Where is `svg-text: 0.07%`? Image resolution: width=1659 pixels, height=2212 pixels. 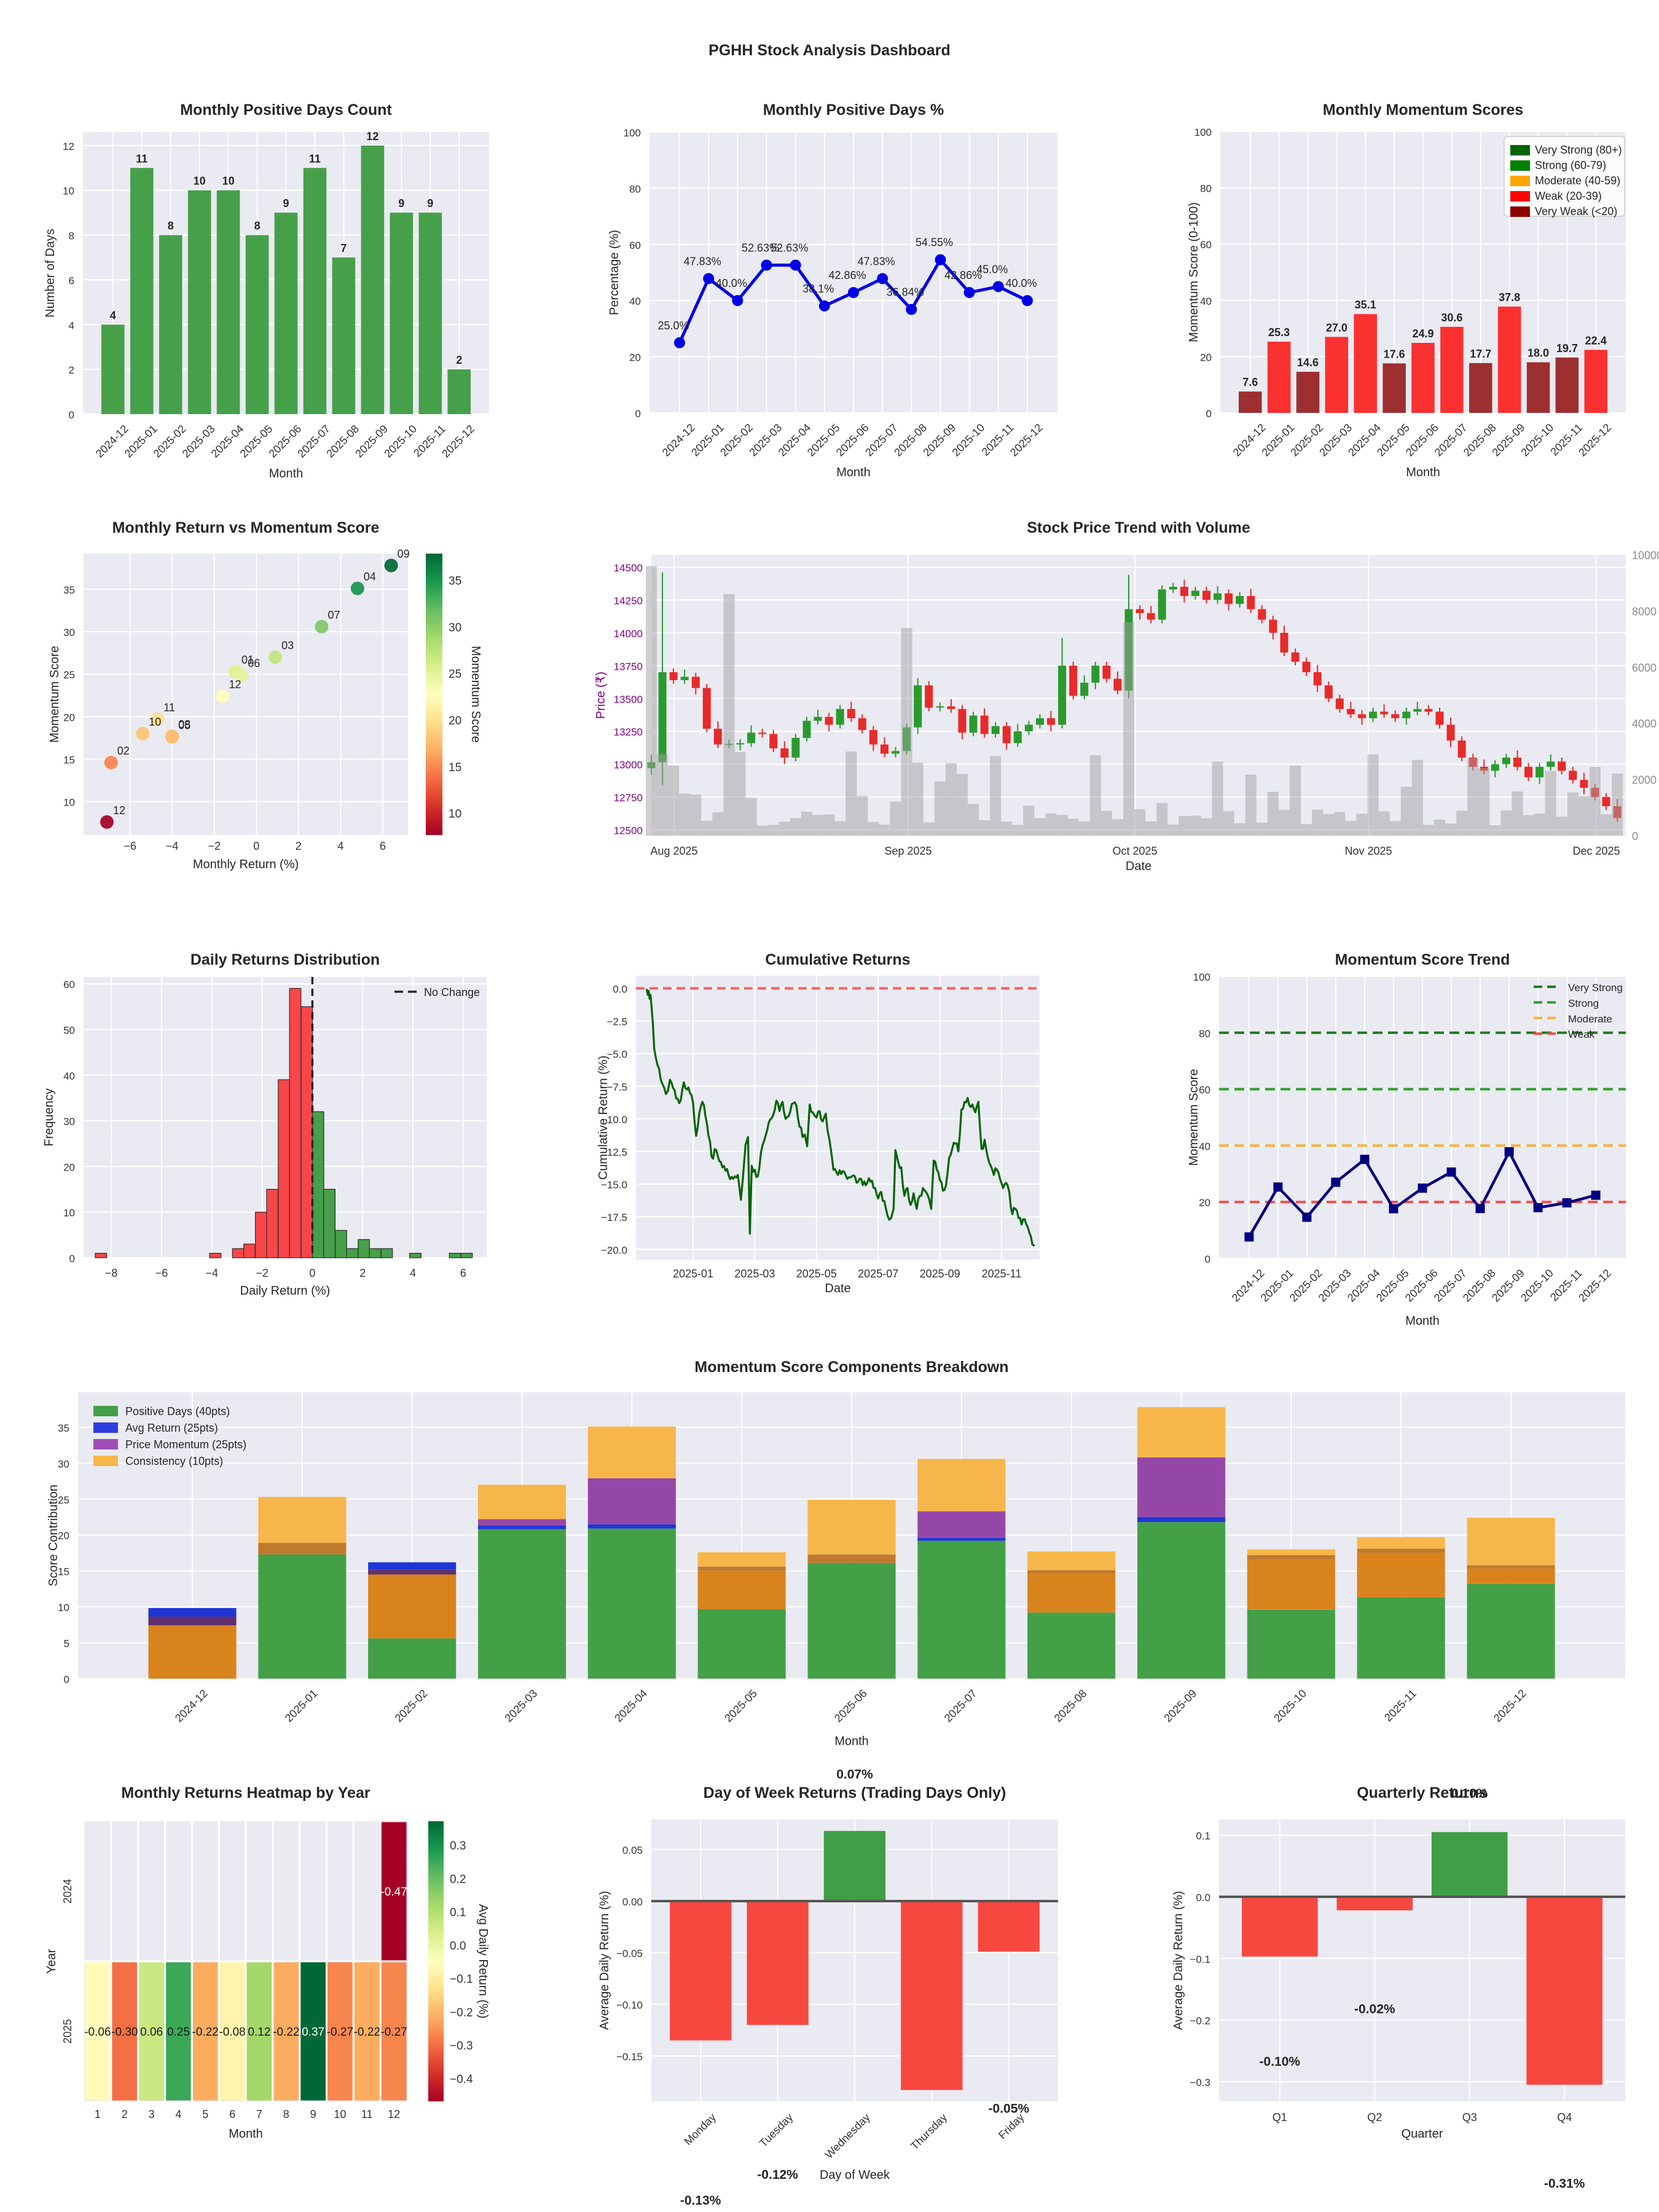
svg-text: 0.07% is located at coordinates (854, 1774).